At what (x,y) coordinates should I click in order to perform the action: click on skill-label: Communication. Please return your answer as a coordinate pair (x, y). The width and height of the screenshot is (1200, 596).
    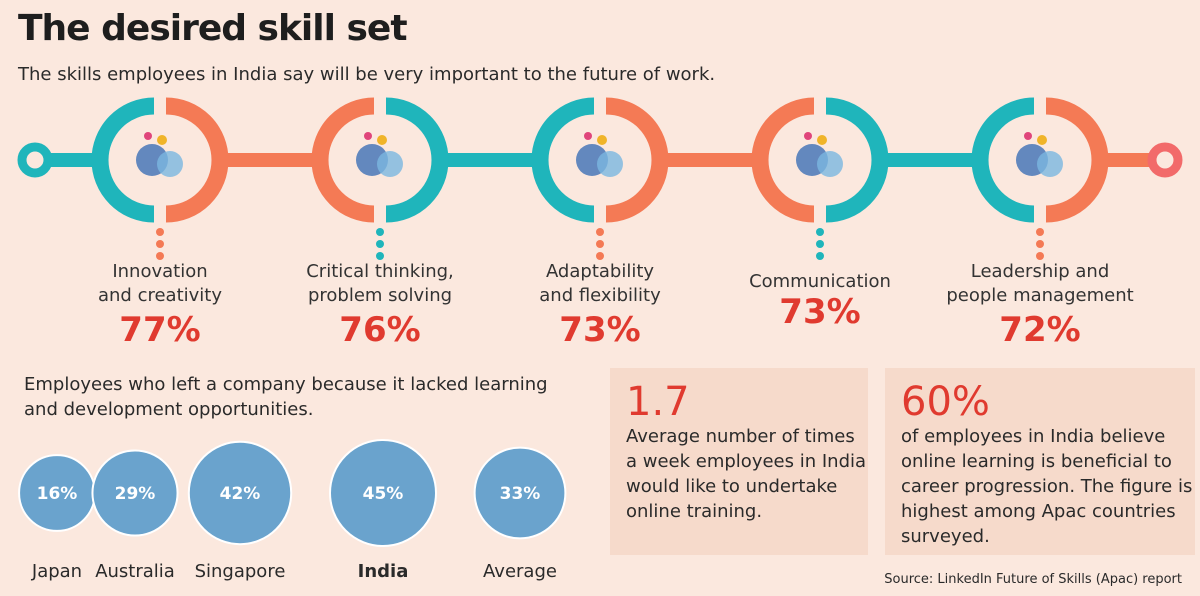
    Looking at the image, I should click on (820, 281).